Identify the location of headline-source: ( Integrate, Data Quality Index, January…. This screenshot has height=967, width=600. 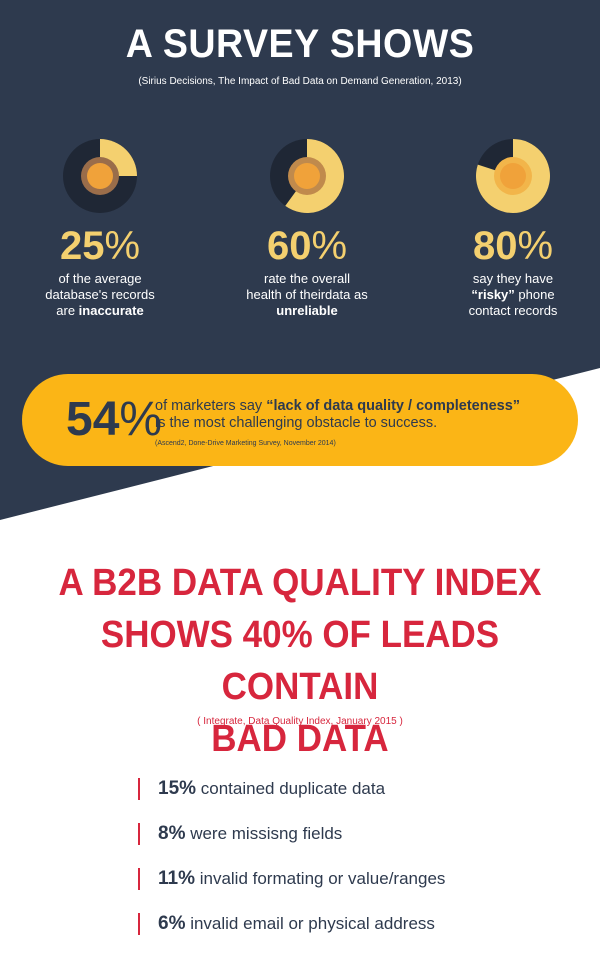
(300, 721).